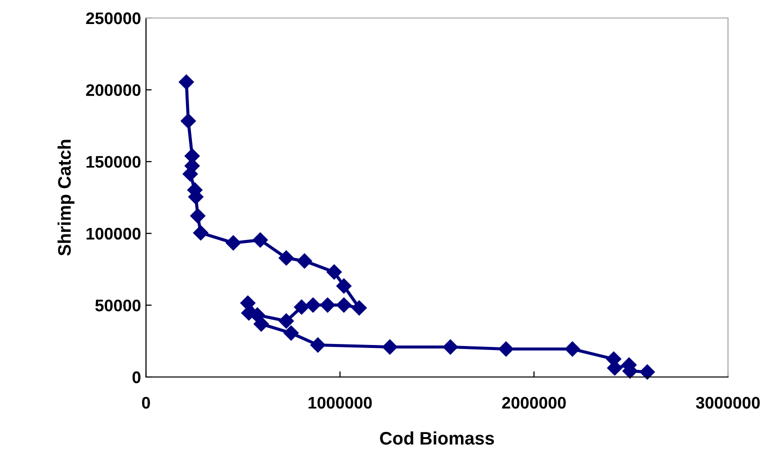  What do you see at coordinates (136, 377) in the screenshot?
I see `y-tick-label: 0` at bounding box center [136, 377].